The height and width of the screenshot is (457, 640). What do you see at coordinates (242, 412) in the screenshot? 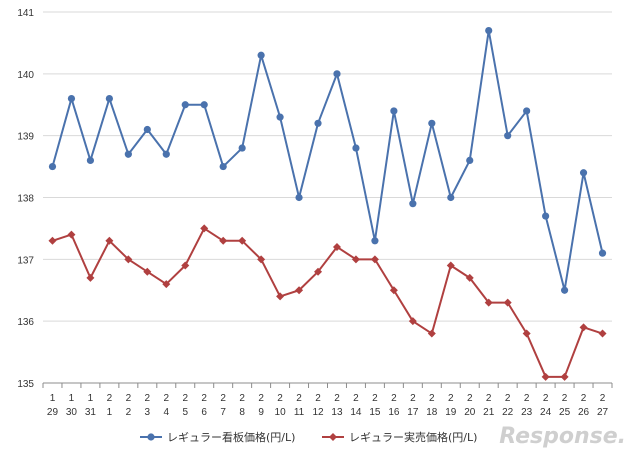
I see `x-tick-label-day: 8` at bounding box center [242, 412].